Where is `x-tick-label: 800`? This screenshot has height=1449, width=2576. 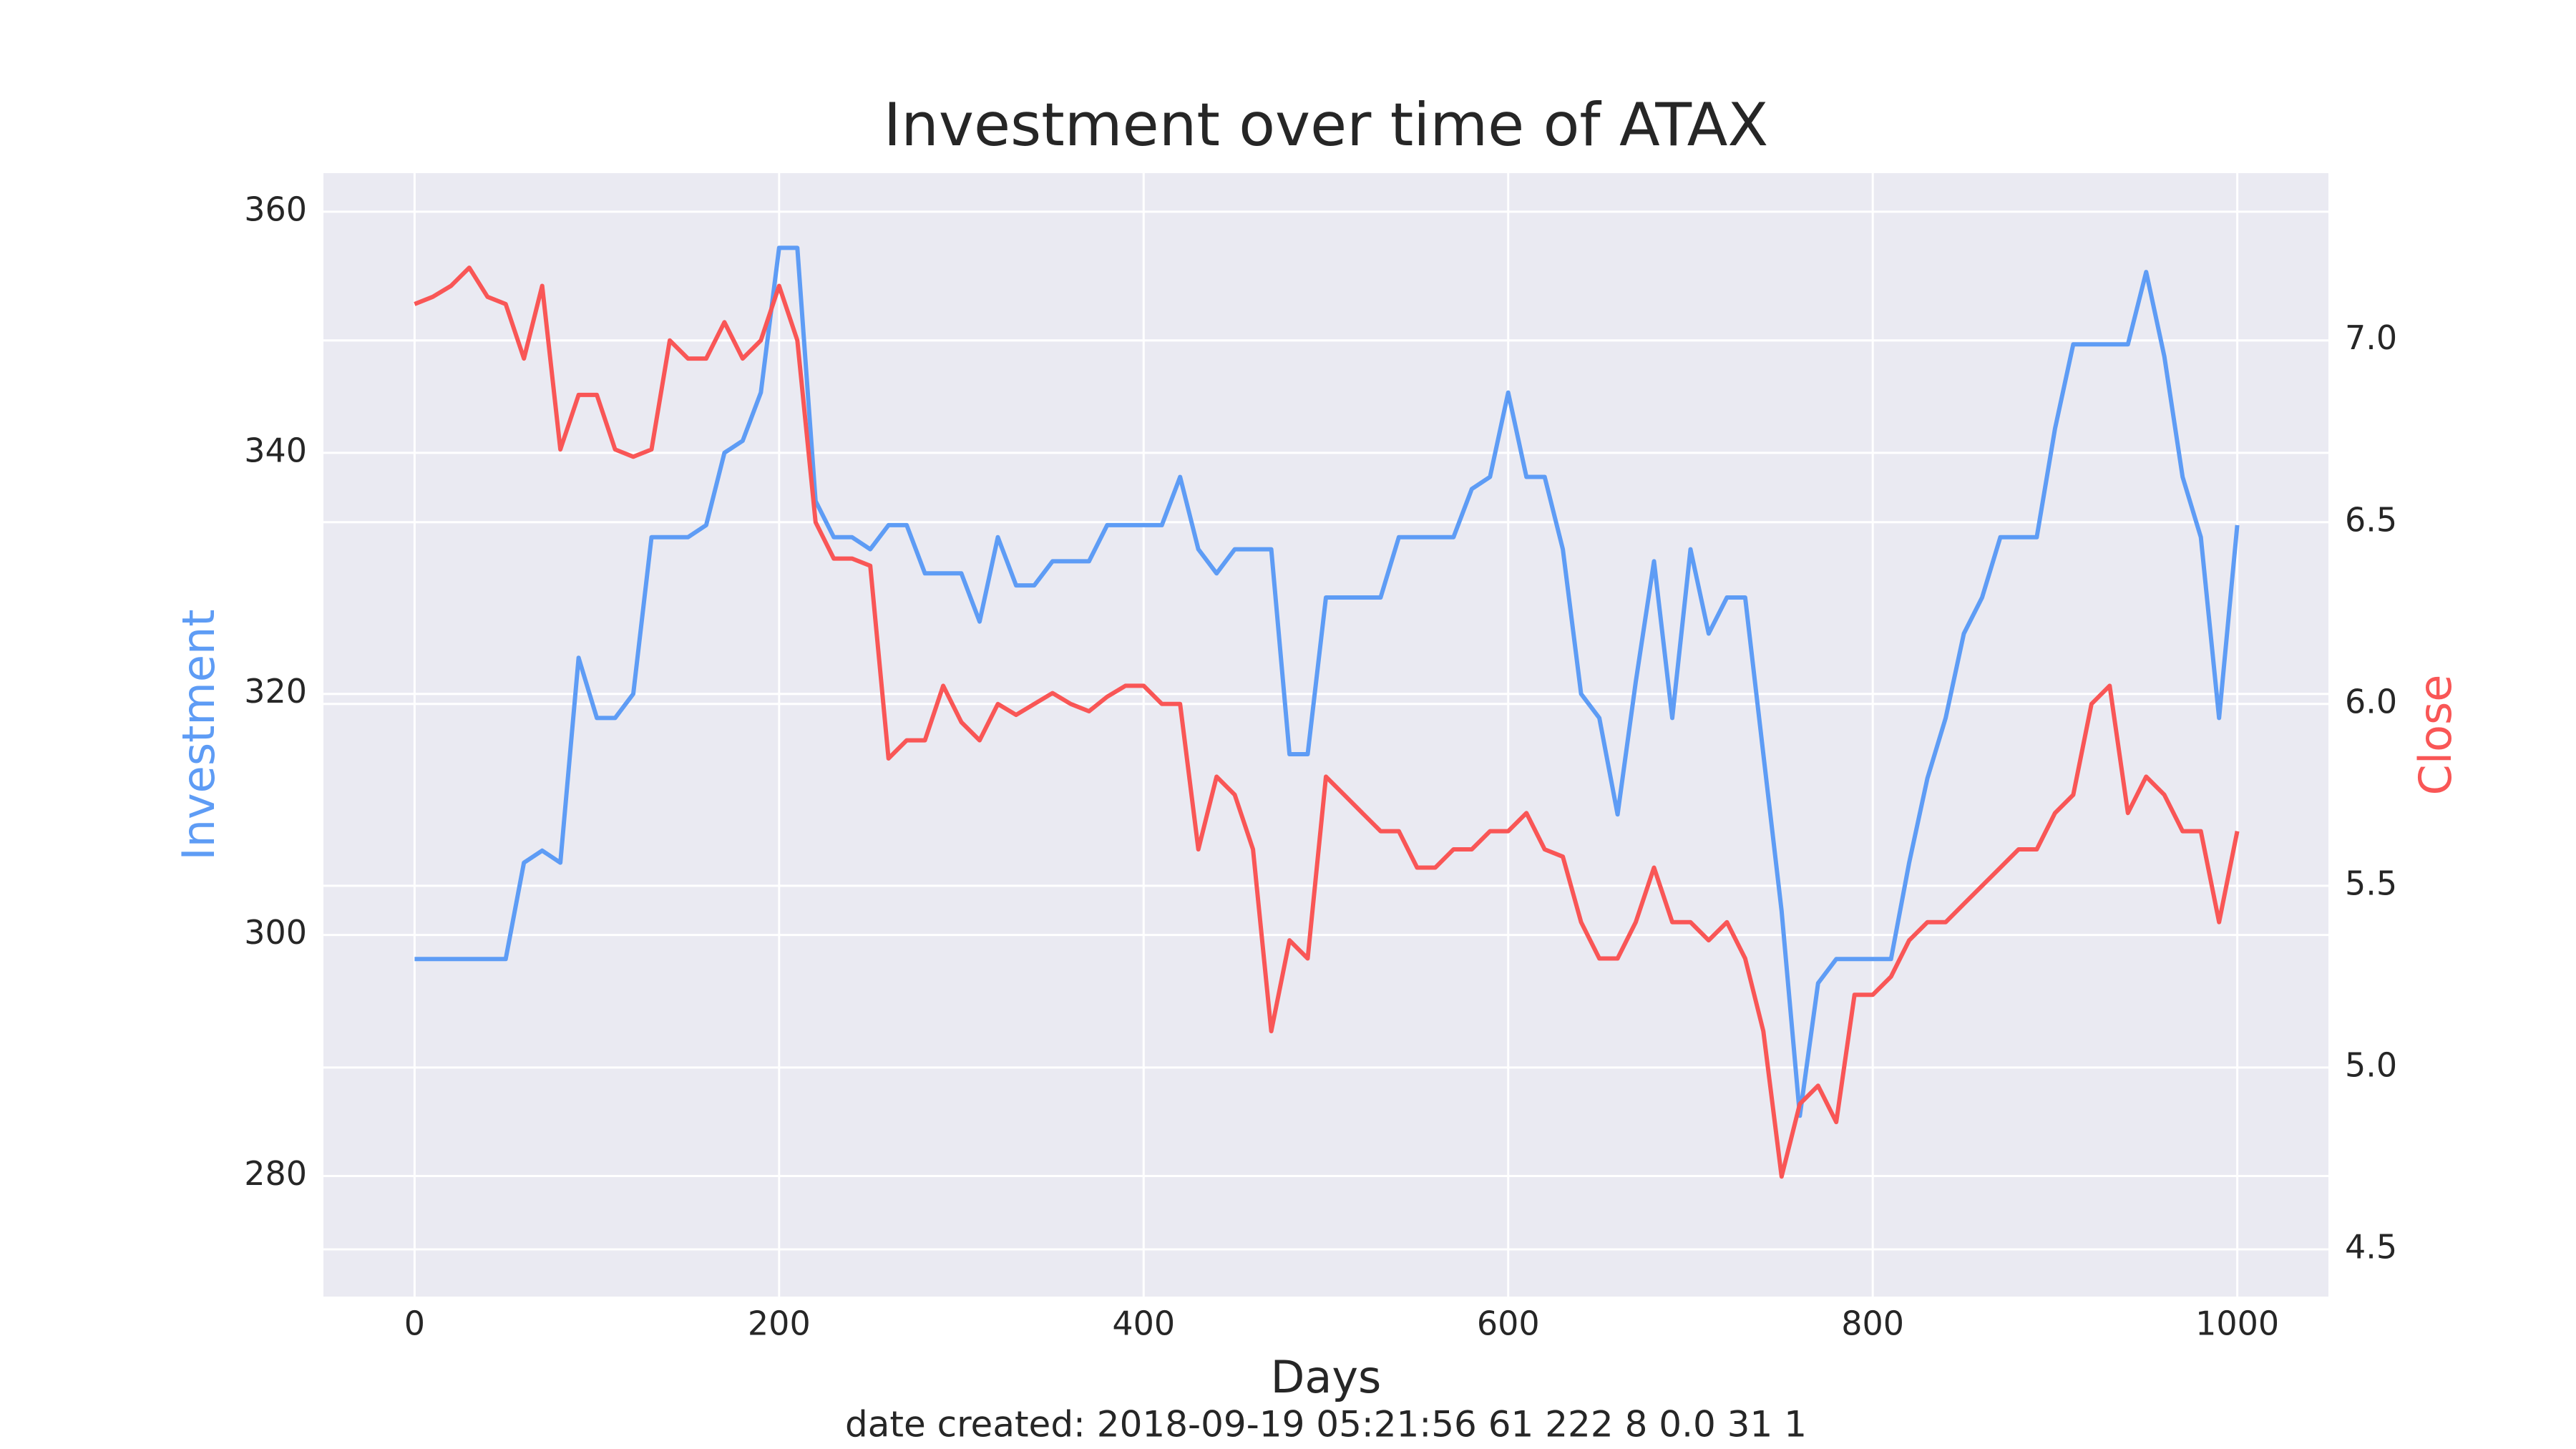
x-tick-label: 800 is located at coordinates (1872, 1323).